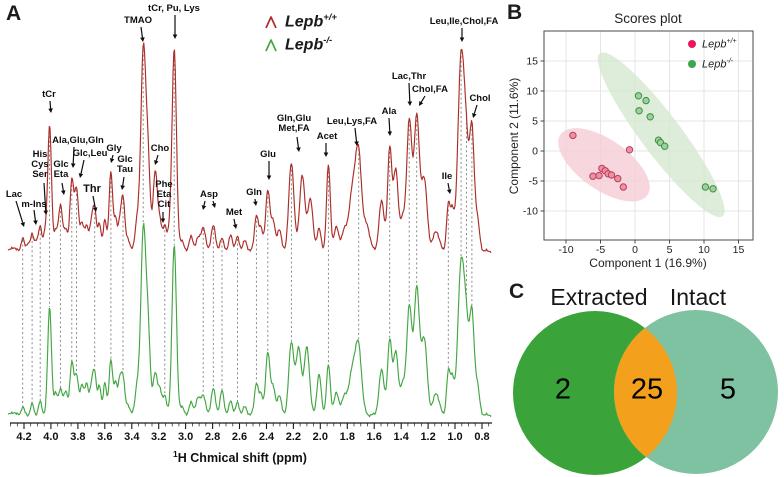 This screenshot has height=477, width=784. What do you see at coordinates (327, 136) in the screenshot?
I see `peak-label: Acet` at bounding box center [327, 136].